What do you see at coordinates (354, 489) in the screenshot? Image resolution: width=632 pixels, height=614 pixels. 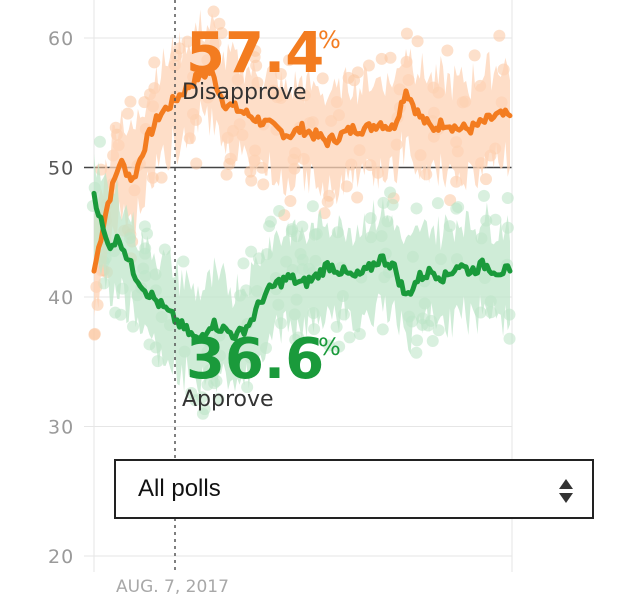 I see `poll-filter-select: All polls` at bounding box center [354, 489].